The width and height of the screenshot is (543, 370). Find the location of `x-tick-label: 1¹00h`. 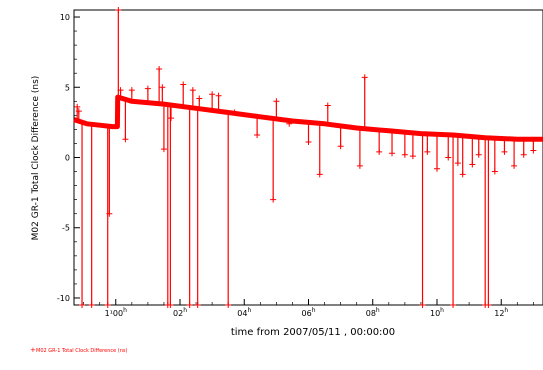

x-tick-label: 1¹00h is located at coordinates (116, 312).